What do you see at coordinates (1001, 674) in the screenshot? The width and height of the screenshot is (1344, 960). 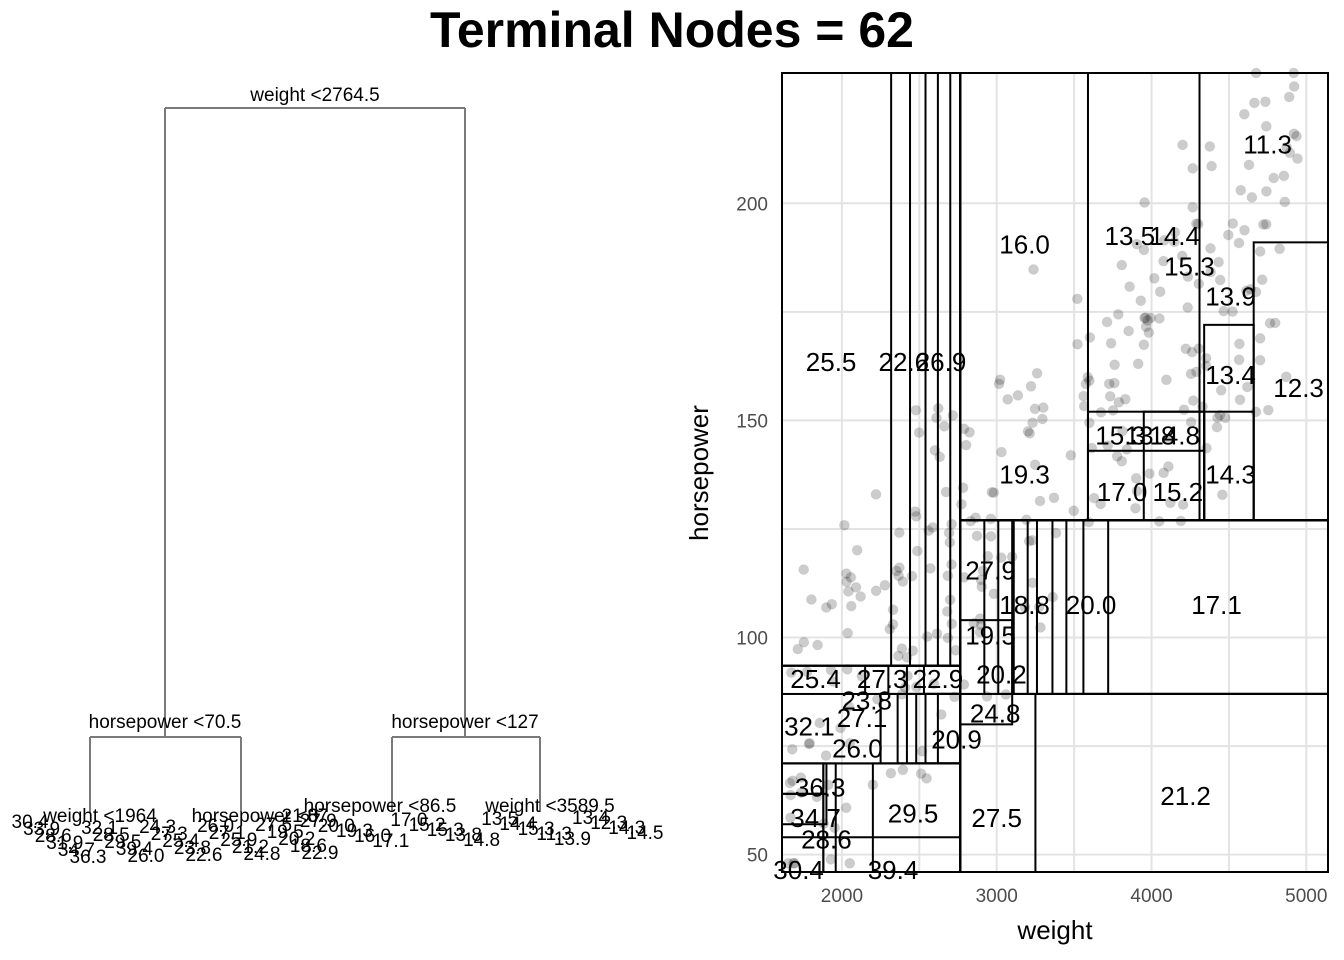 I see `region-label: 20.2` at bounding box center [1001, 674].